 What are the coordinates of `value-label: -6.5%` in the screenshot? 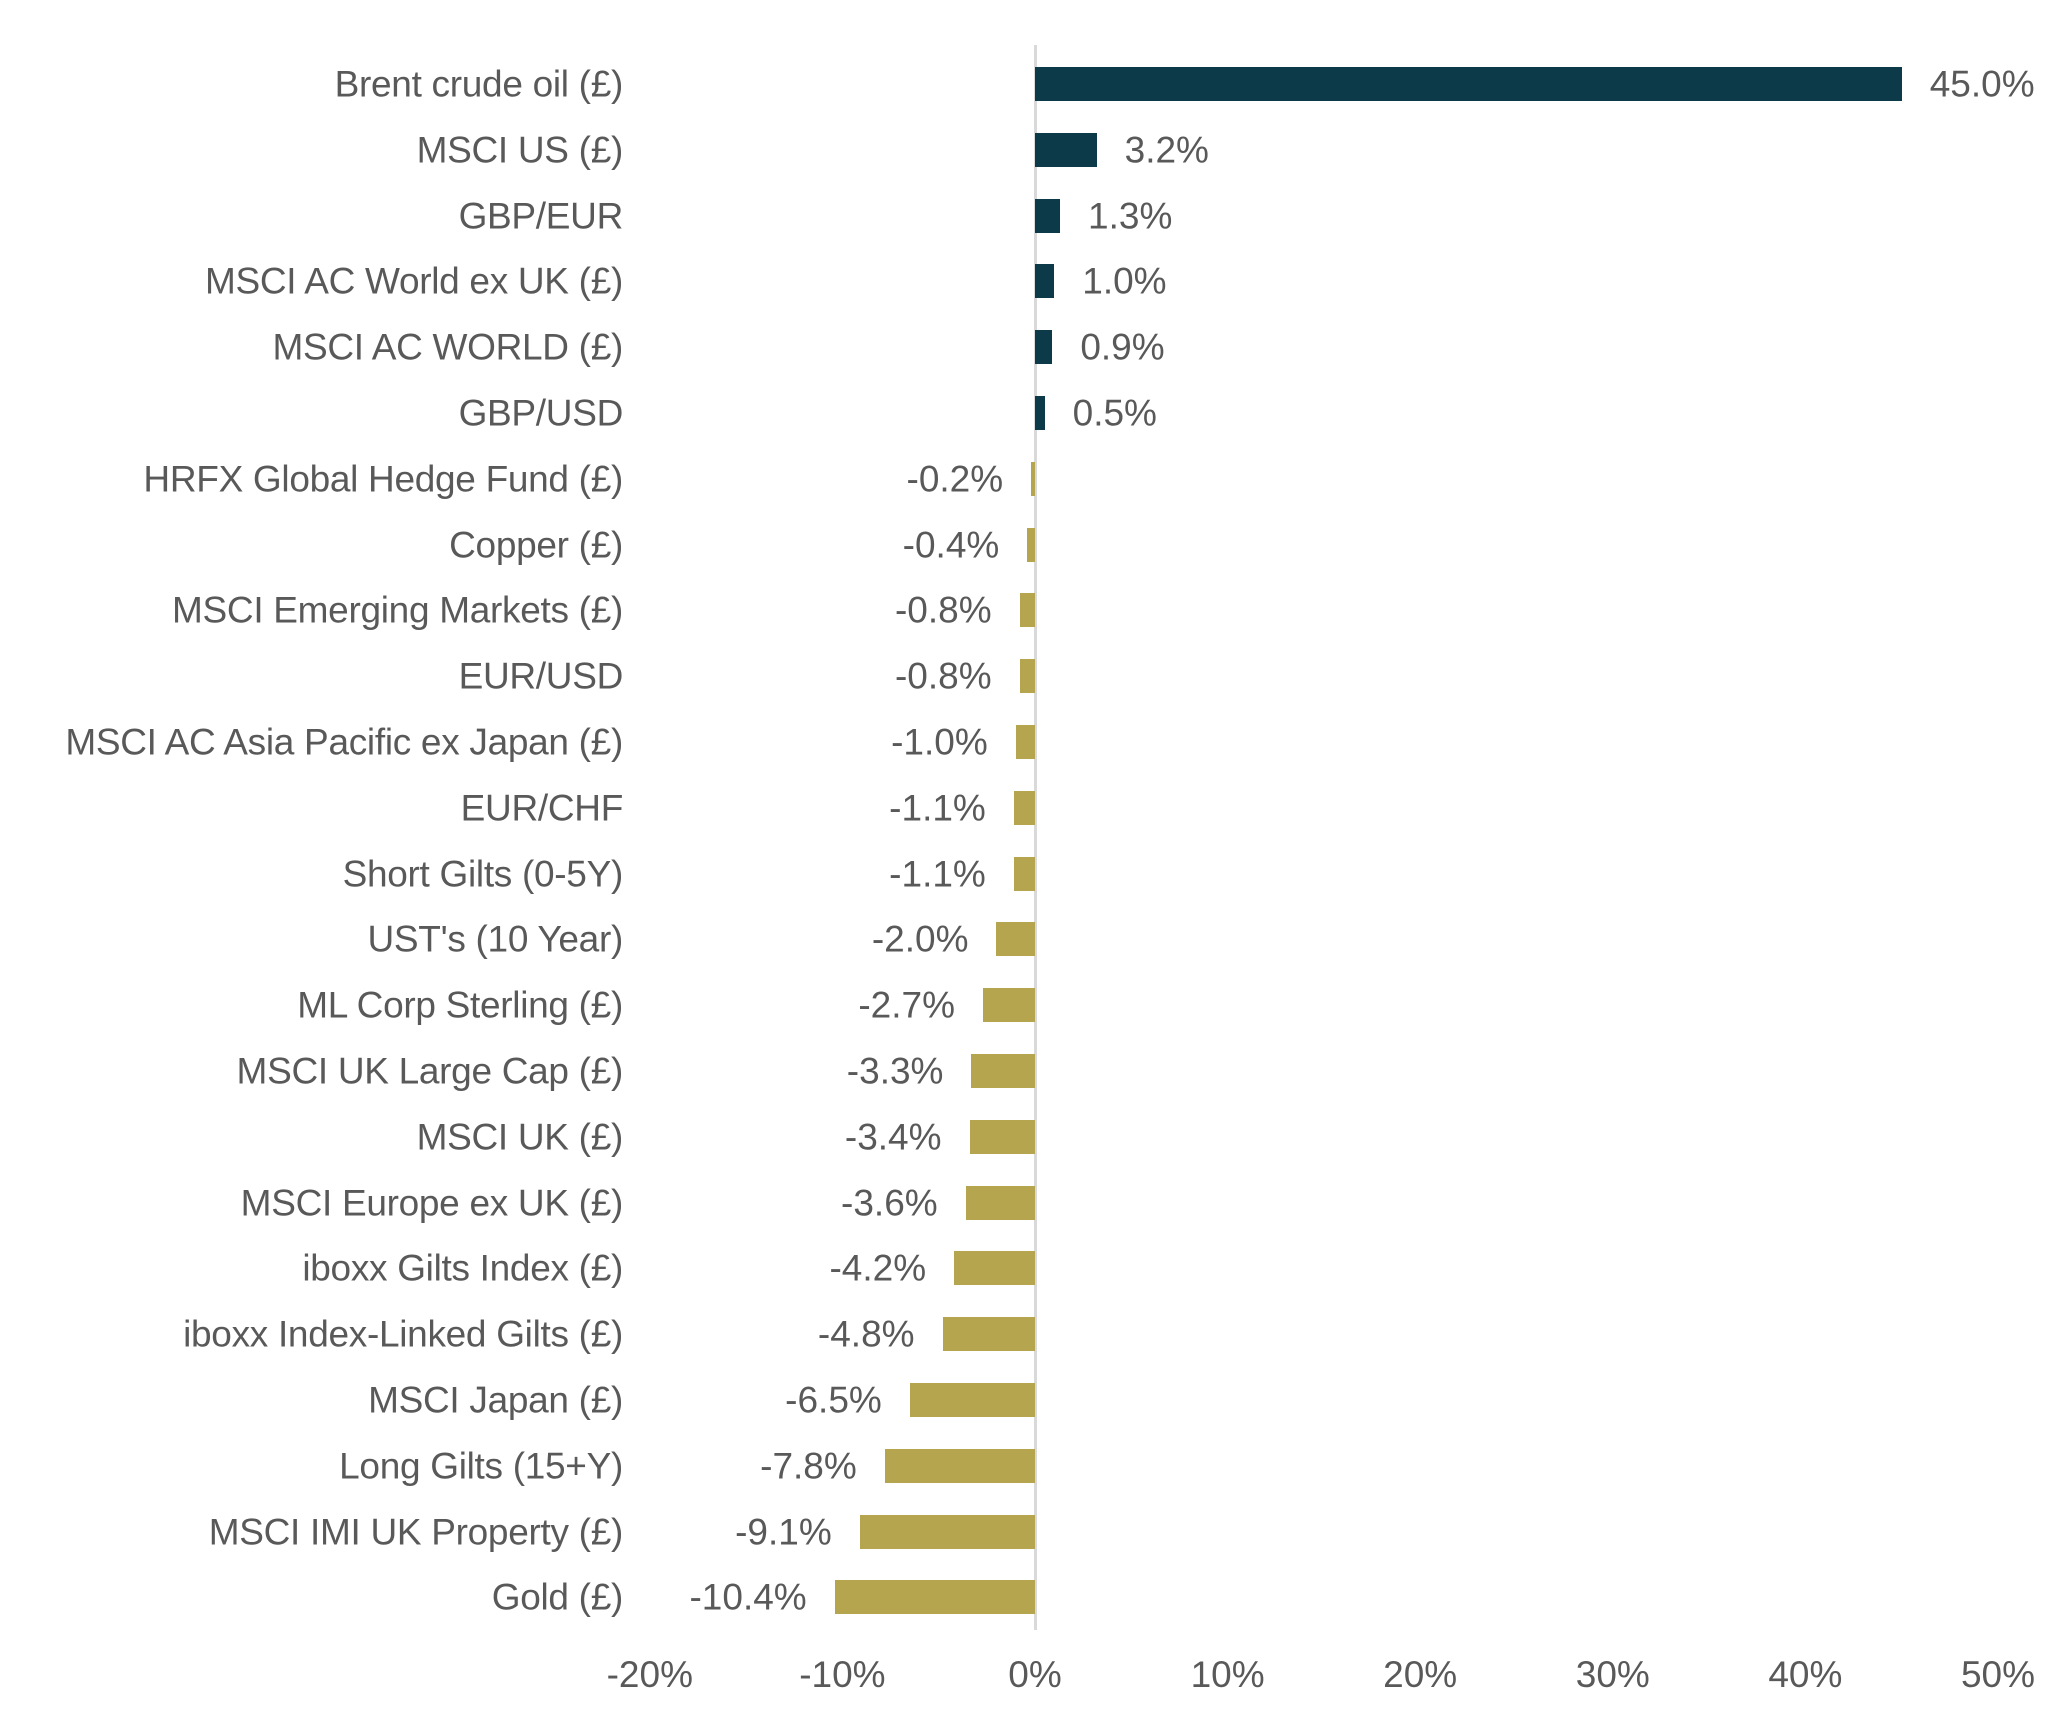 It's located at (833, 1400).